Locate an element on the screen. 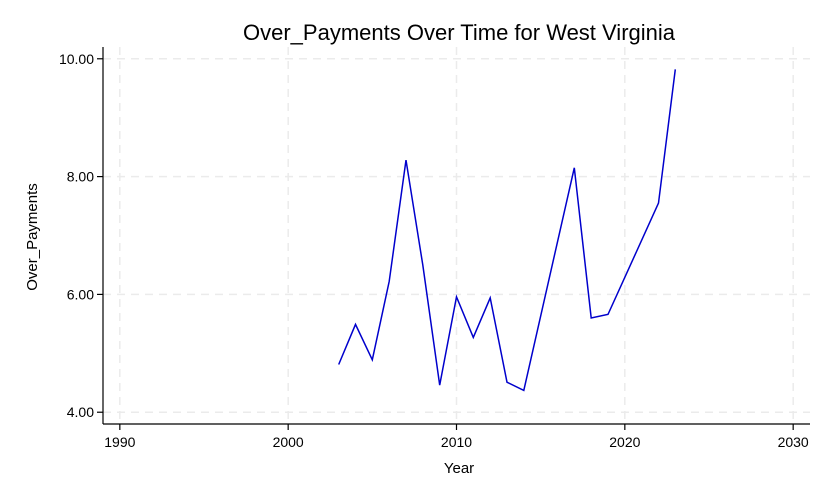 This screenshot has width=831, height=498. y-axis-label: Over_Payments is located at coordinates (32, 237).